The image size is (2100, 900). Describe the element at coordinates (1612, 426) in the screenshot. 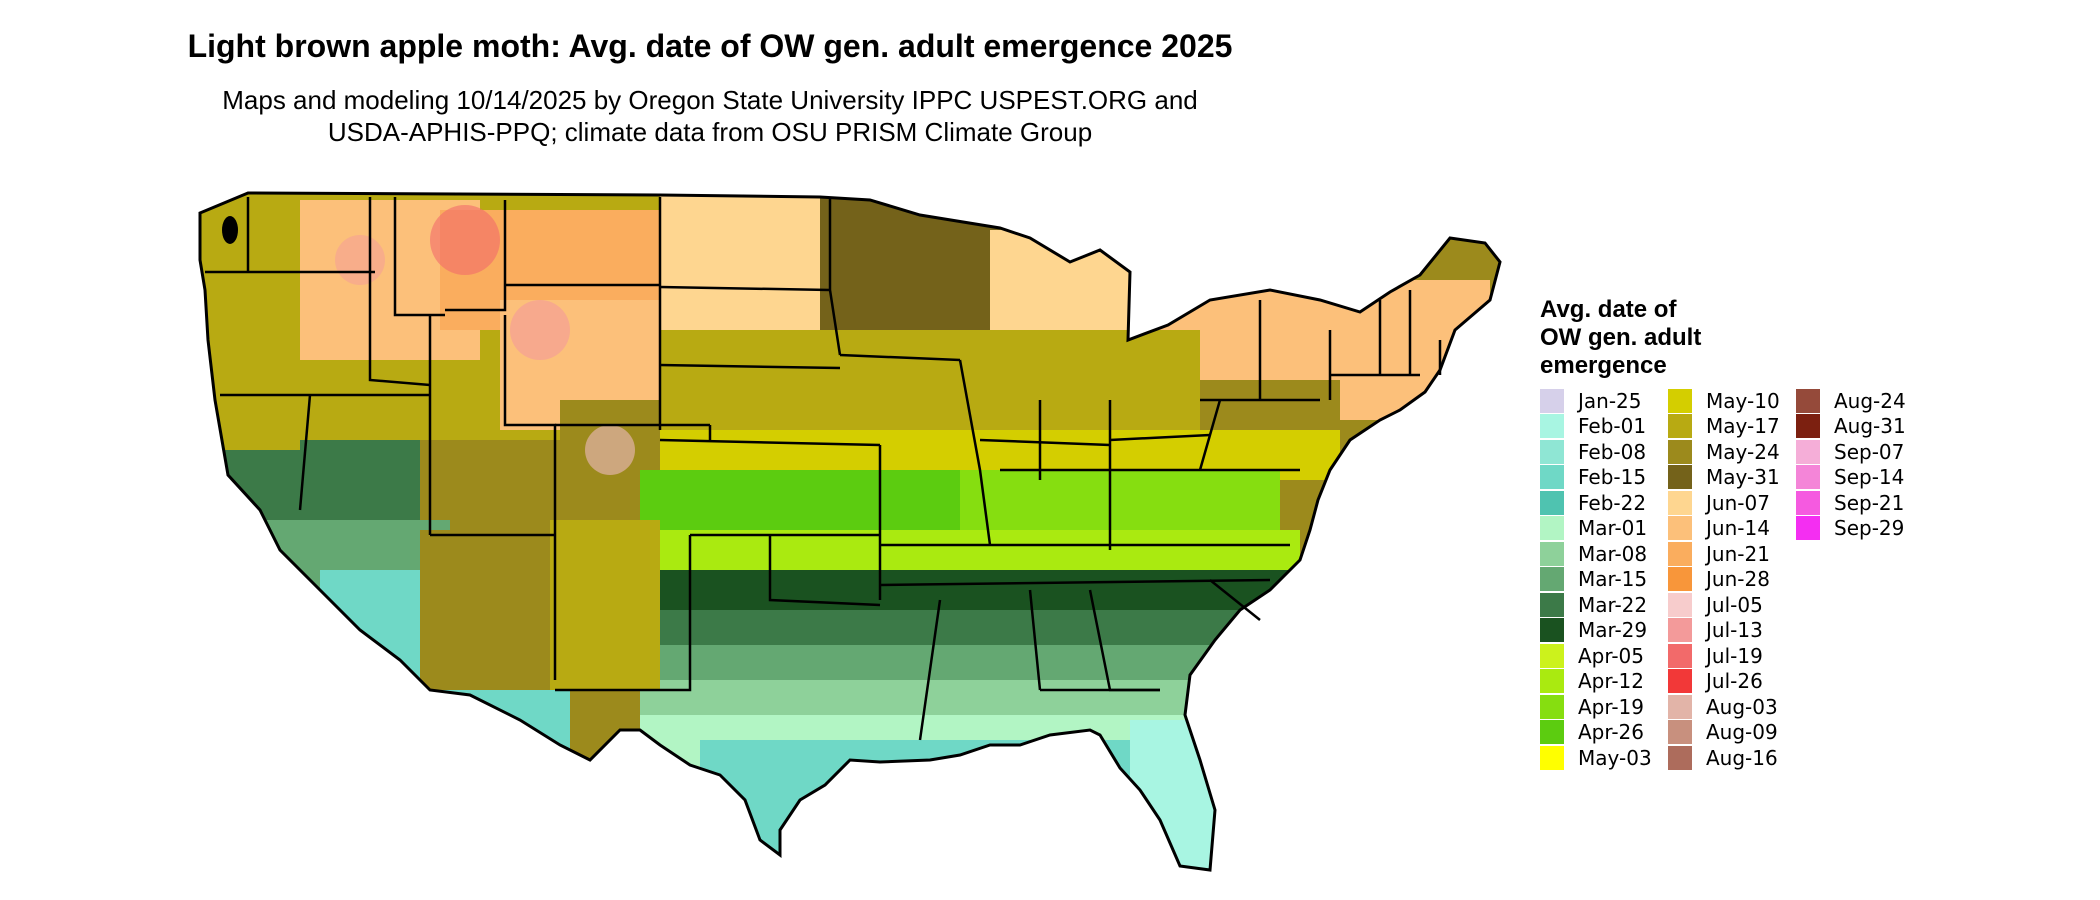

I see `legend-label: Feb-01` at that location.